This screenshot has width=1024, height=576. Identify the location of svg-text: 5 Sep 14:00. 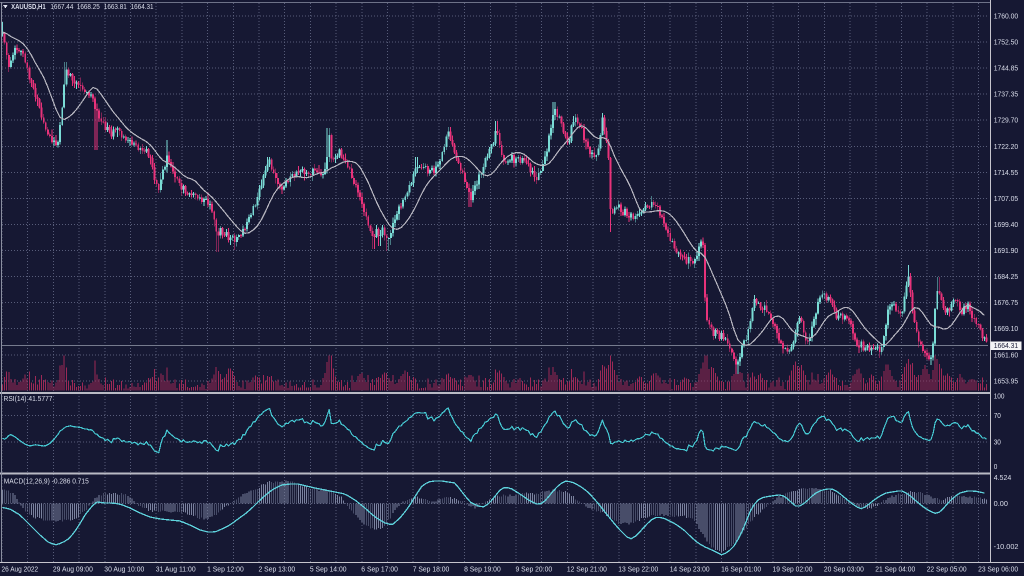
(328, 568).